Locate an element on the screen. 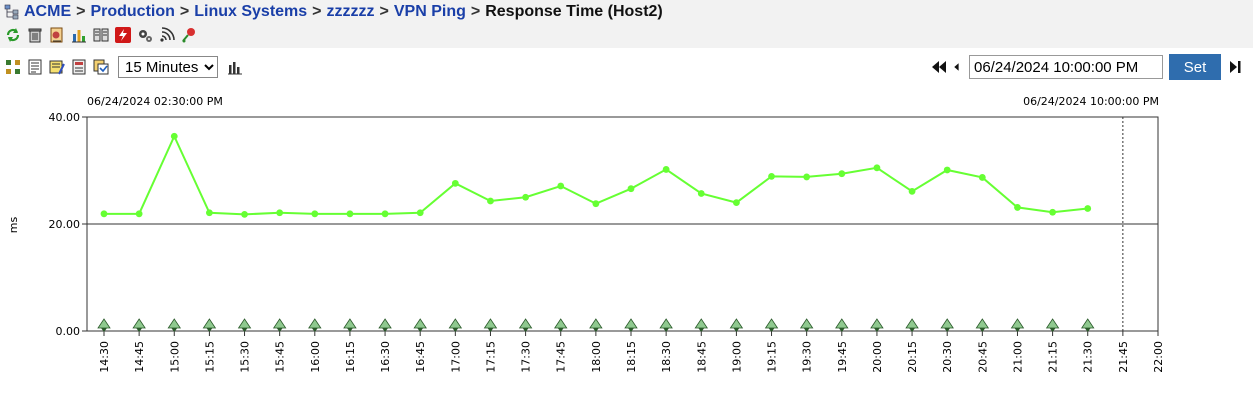 This screenshot has width=1253, height=400. breadcrumb-zzzzzz: zzzzzz is located at coordinates (350, 11).